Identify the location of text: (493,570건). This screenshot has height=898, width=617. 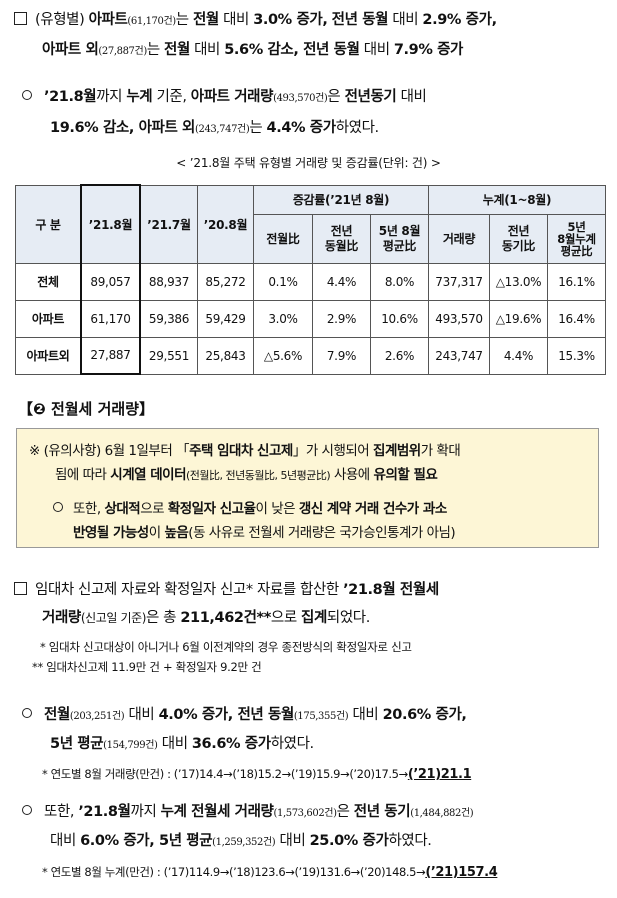
(300, 98).